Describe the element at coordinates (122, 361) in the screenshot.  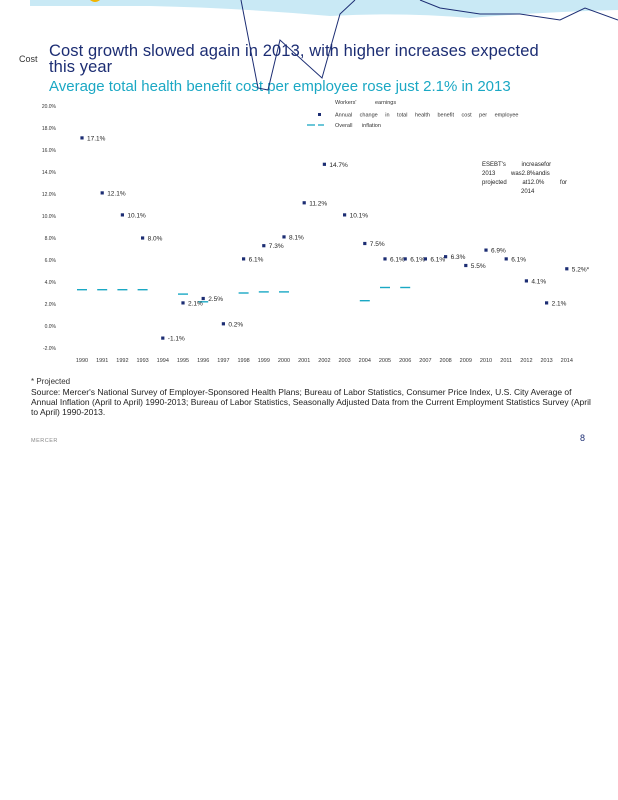
I see `x-tick-label: 1992` at that location.